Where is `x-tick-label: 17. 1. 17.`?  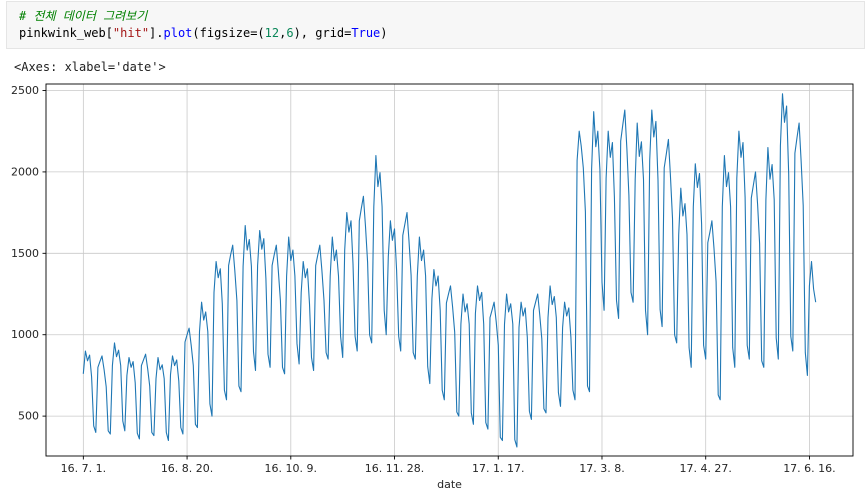
x-tick-label: 17. 1. 17. is located at coordinates (498, 468).